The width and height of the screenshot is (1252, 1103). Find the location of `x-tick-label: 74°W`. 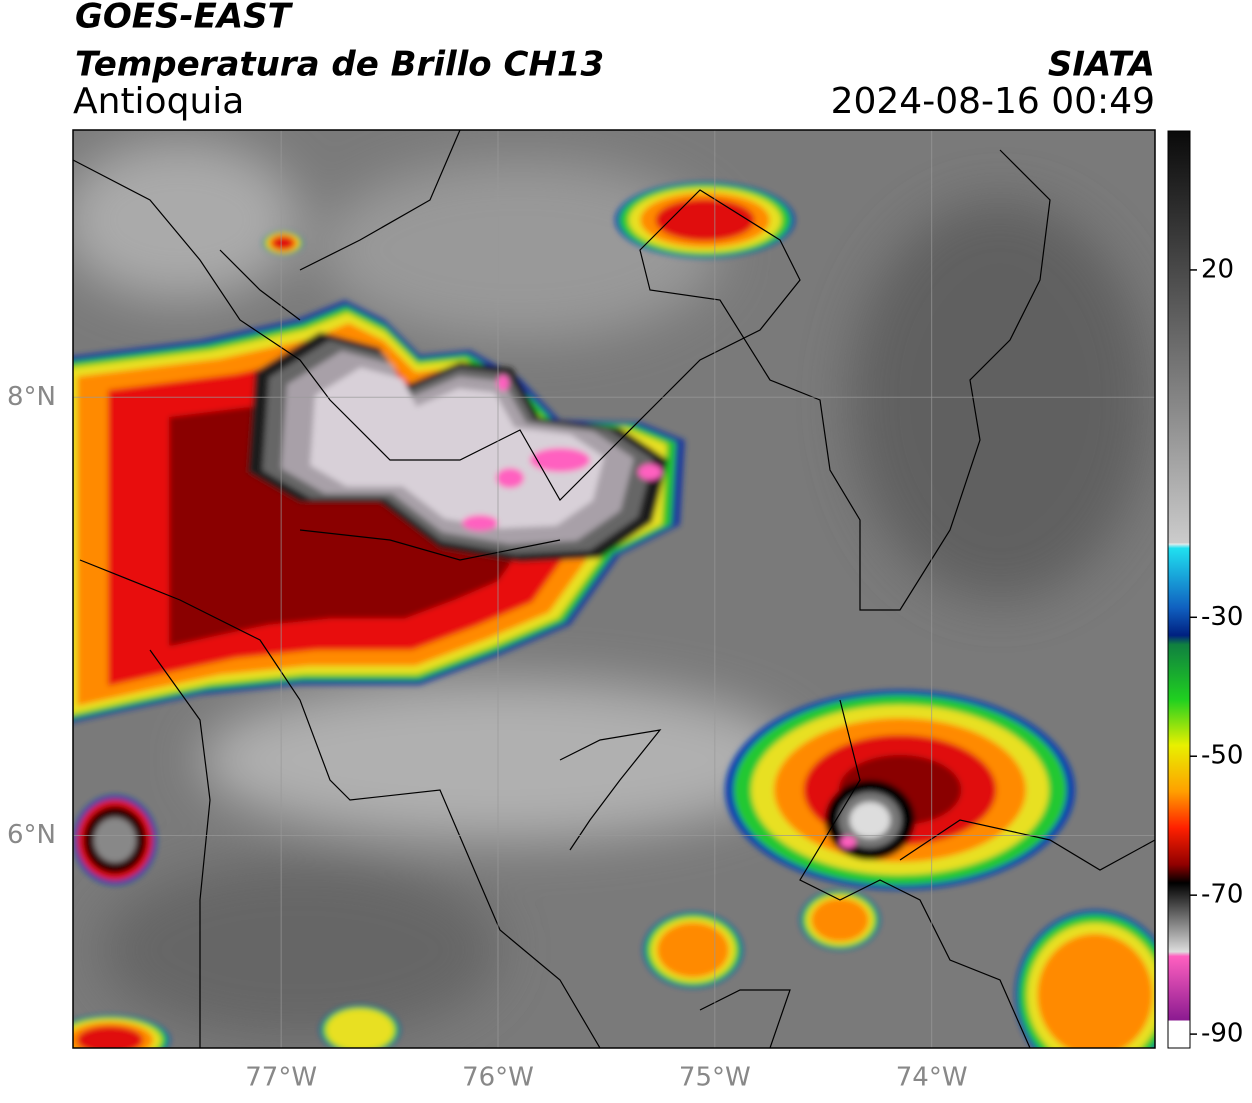

x-tick-label: 74°W is located at coordinates (932, 1078).